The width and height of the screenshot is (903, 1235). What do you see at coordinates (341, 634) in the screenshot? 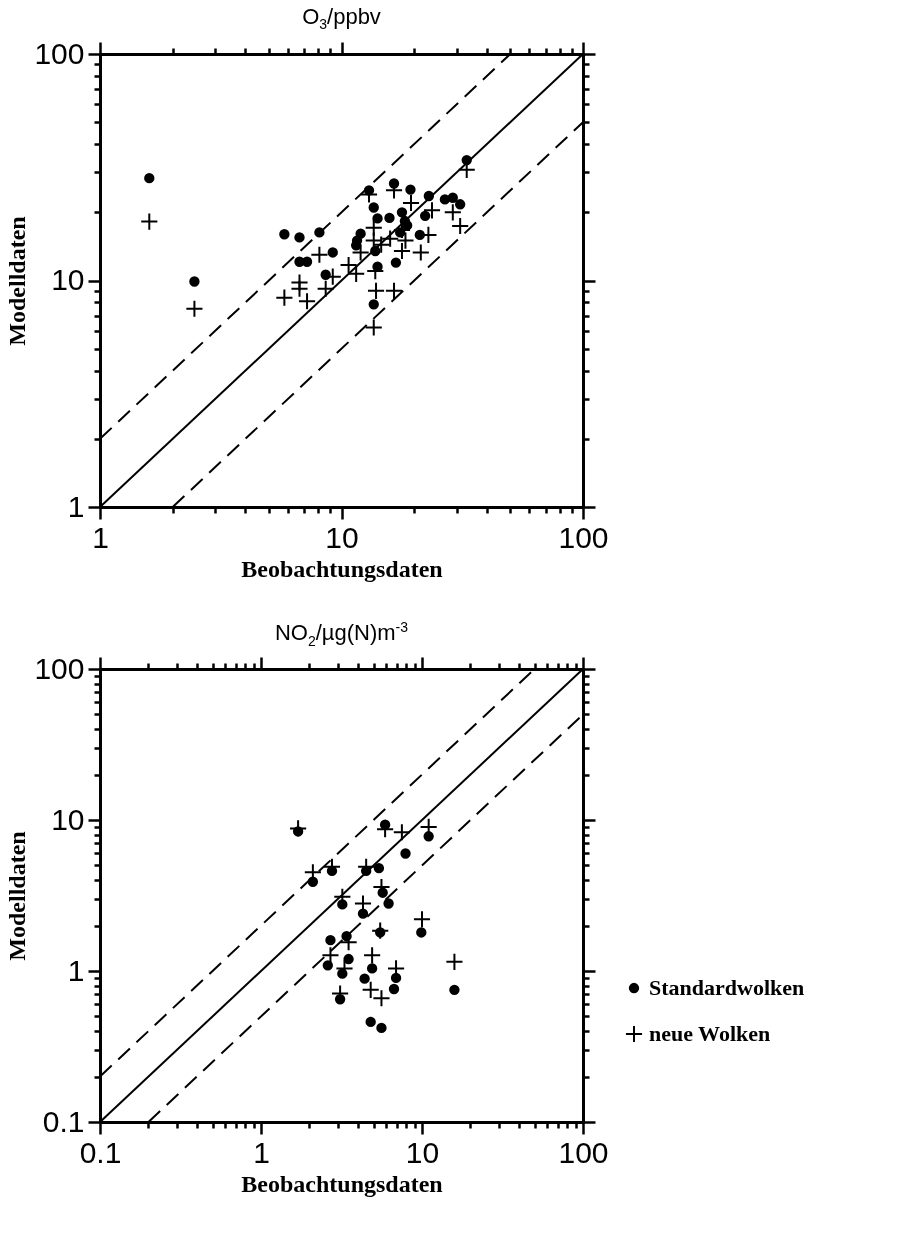
I see `chart-title: NO$_{2}$/µg(N)m$^{-3}$` at bounding box center [341, 634].